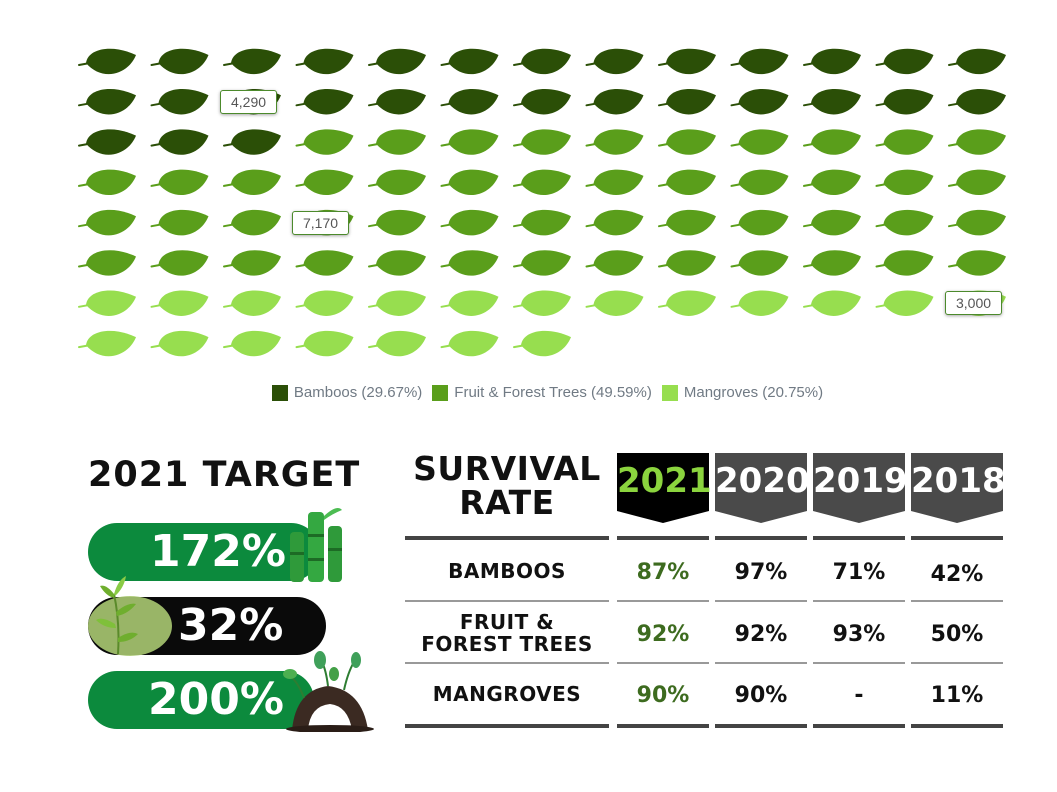 The width and height of the screenshot is (1057, 792). Describe the element at coordinates (742, 392) in the screenshot. I see `legend-item-mangroves: Mangroves (20.75%)` at that location.